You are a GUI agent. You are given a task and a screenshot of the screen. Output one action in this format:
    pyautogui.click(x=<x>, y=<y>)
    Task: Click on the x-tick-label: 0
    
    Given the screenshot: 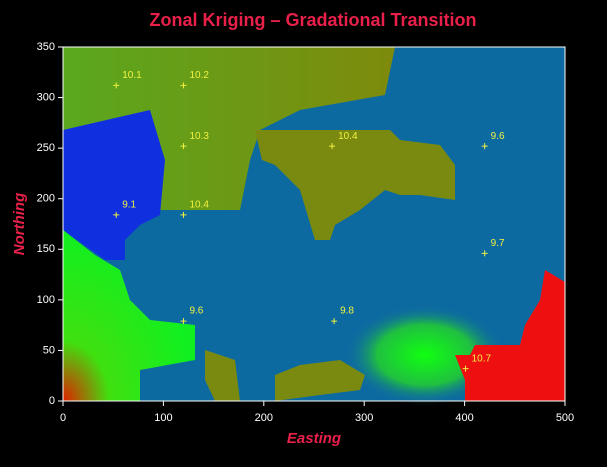 What is the action you would take?
    pyautogui.click(x=63, y=418)
    